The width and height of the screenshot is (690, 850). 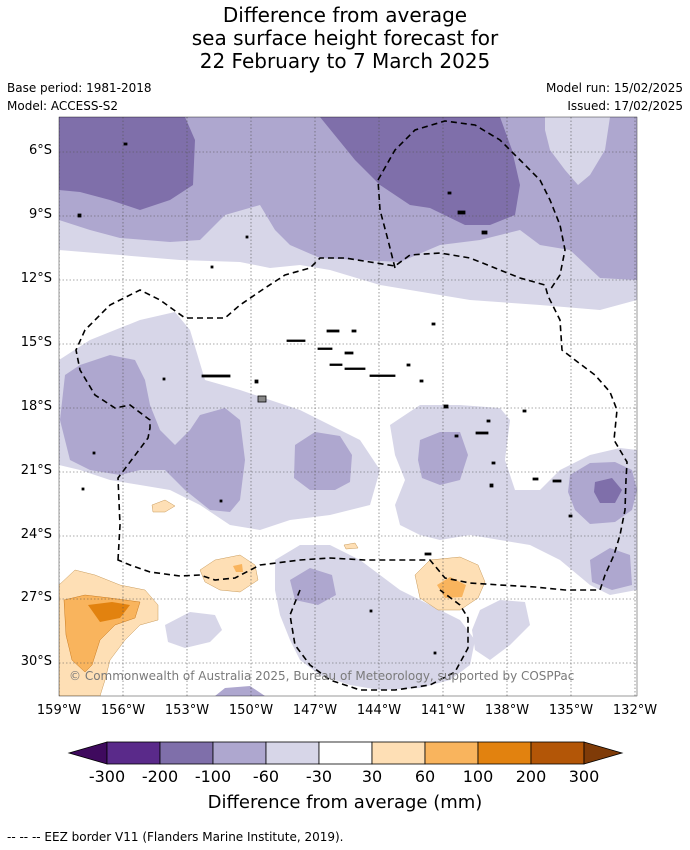 I want to click on lon-label-135w: 135°W, so click(x=571, y=710).